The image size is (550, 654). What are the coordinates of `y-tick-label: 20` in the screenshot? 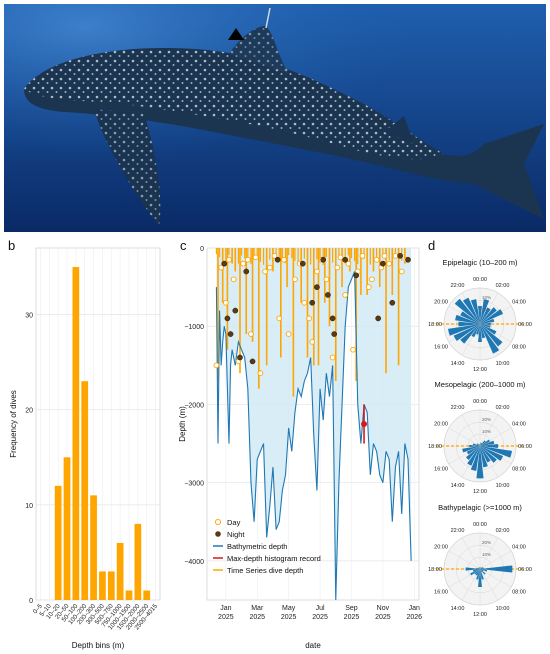 It's located at (29, 411).